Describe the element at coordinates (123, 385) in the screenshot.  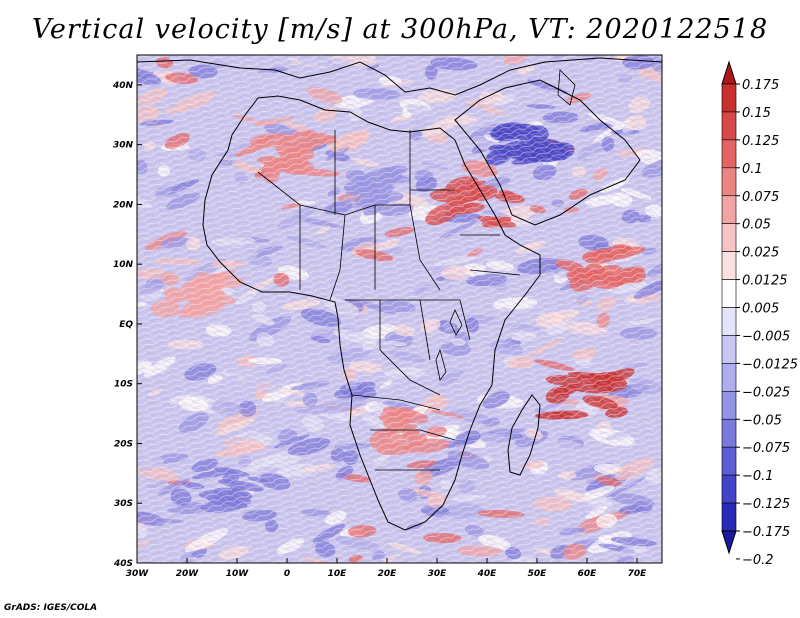
I see `y-tick-label: 10S` at that location.